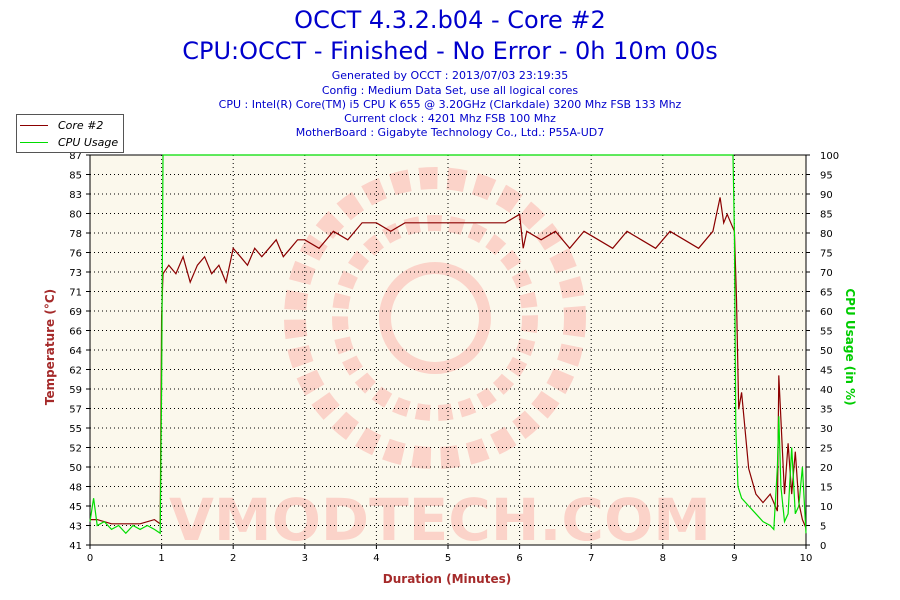 Image resolution: width=900 pixels, height=600 pixels. I want to click on y-left-tick-label: 43, so click(75, 527).